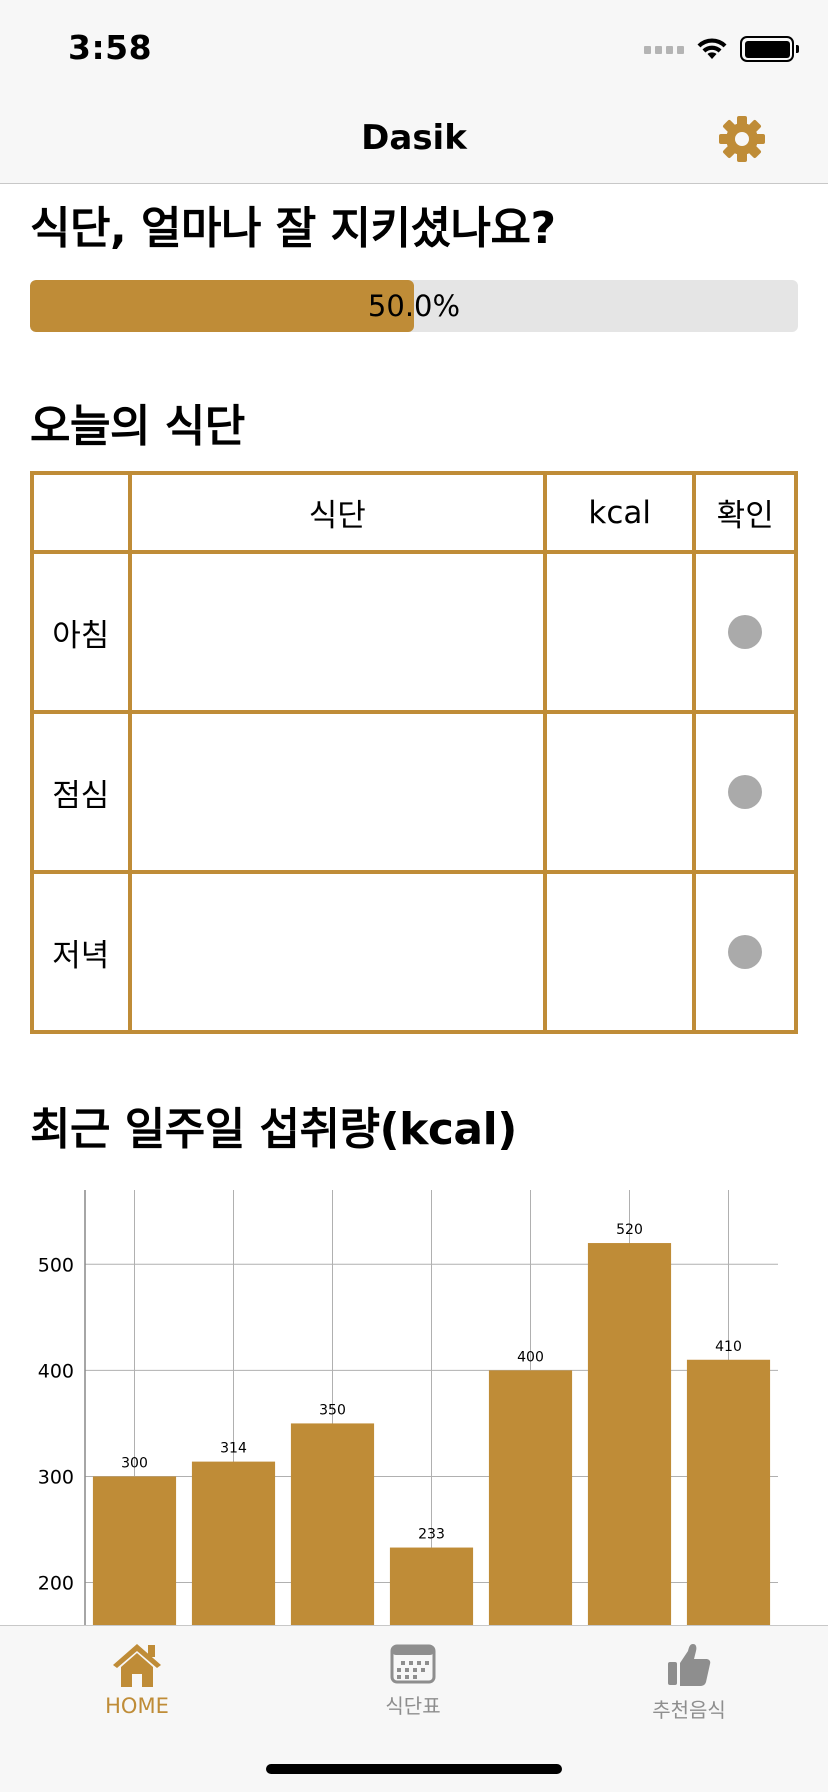  What do you see at coordinates (689, 1665) in the screenshot?
I see `thumbs-up-icon` at bounding box center [689, 1665].